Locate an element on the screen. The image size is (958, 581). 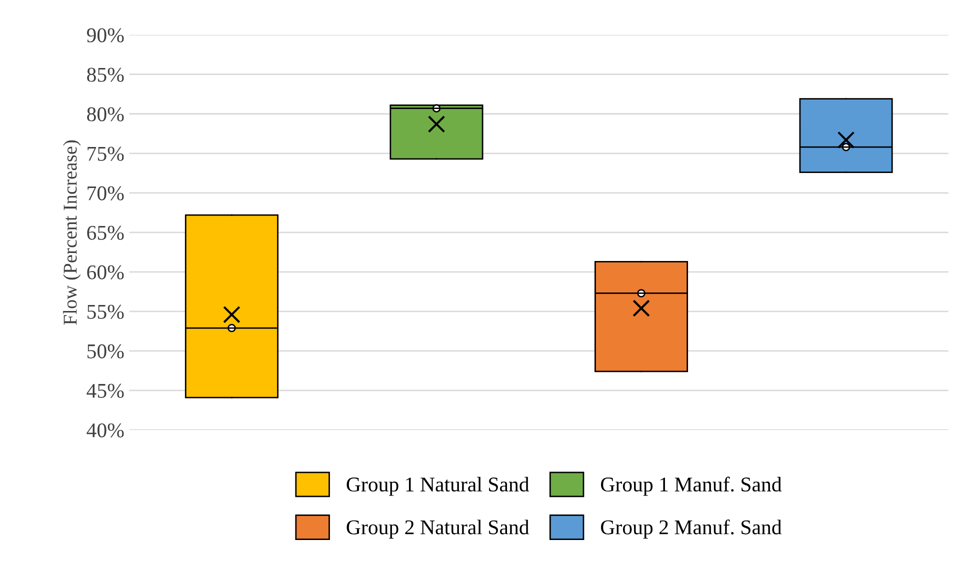
y-axis-title: Flow (Percent Increase) is located at coordinates (72, 232).